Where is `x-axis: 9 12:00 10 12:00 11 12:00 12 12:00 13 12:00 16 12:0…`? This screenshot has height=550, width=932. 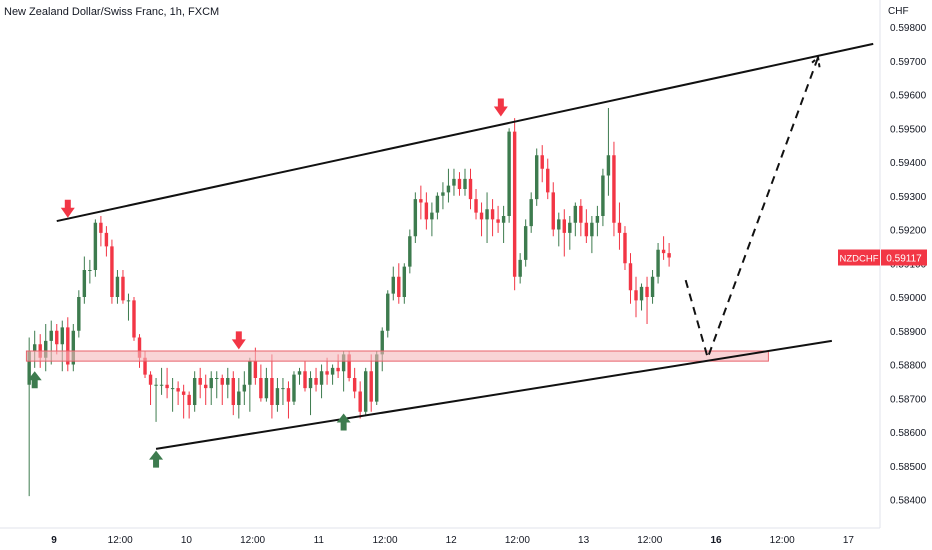 x-axis: 9 12:00 10 12:00 11 12:00 12 12:00 13 12:00 16 12:0… is located at coordinates (440, 536).